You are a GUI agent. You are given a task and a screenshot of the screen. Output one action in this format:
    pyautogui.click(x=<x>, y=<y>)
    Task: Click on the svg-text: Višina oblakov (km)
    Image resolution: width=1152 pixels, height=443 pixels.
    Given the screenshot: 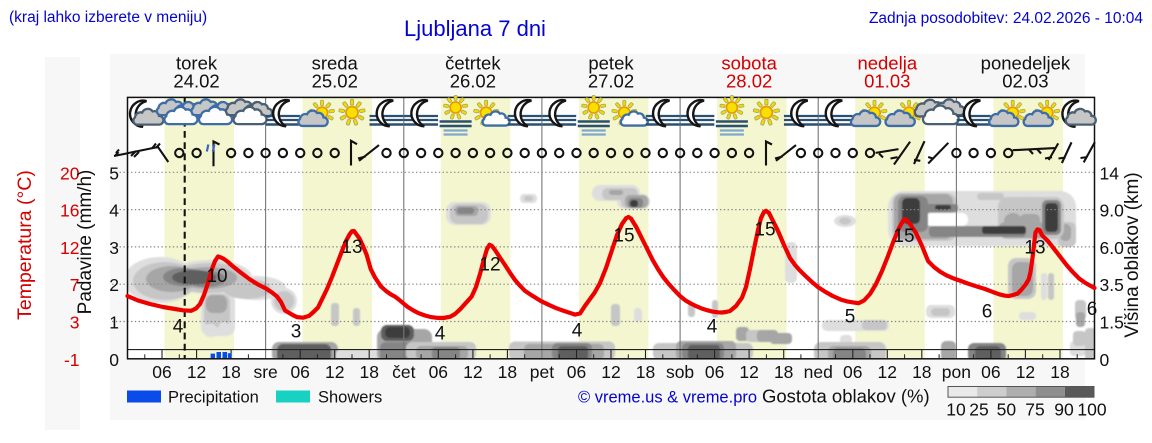 What is the action you would take?
    pyautogui.click(x=1132, y=254)
    